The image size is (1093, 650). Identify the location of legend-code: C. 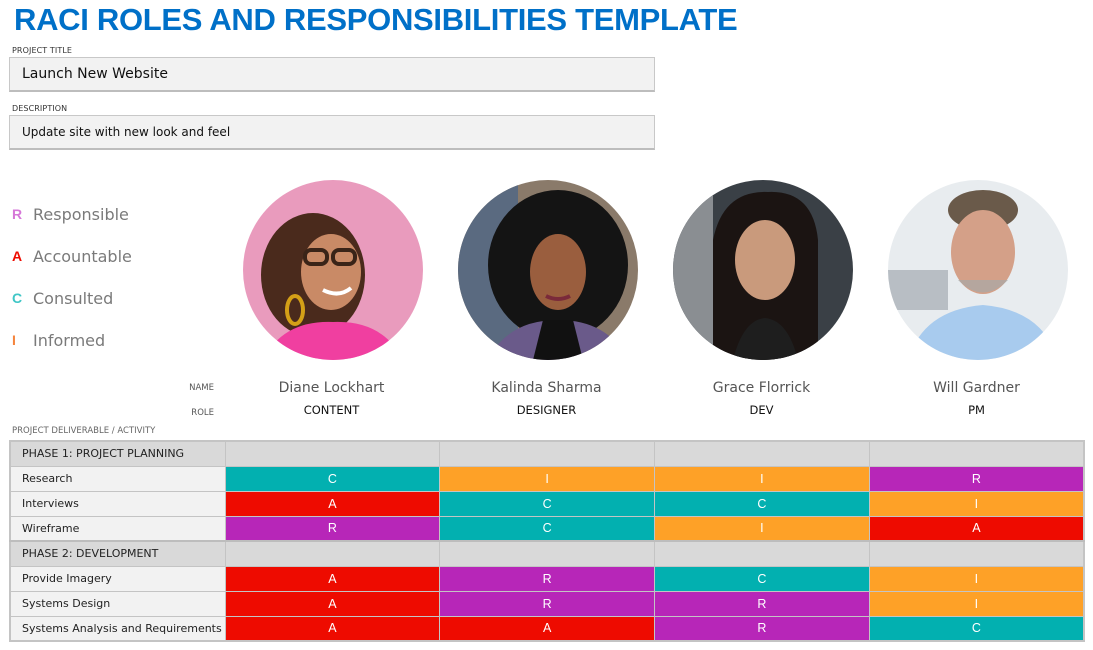
(17, 298).